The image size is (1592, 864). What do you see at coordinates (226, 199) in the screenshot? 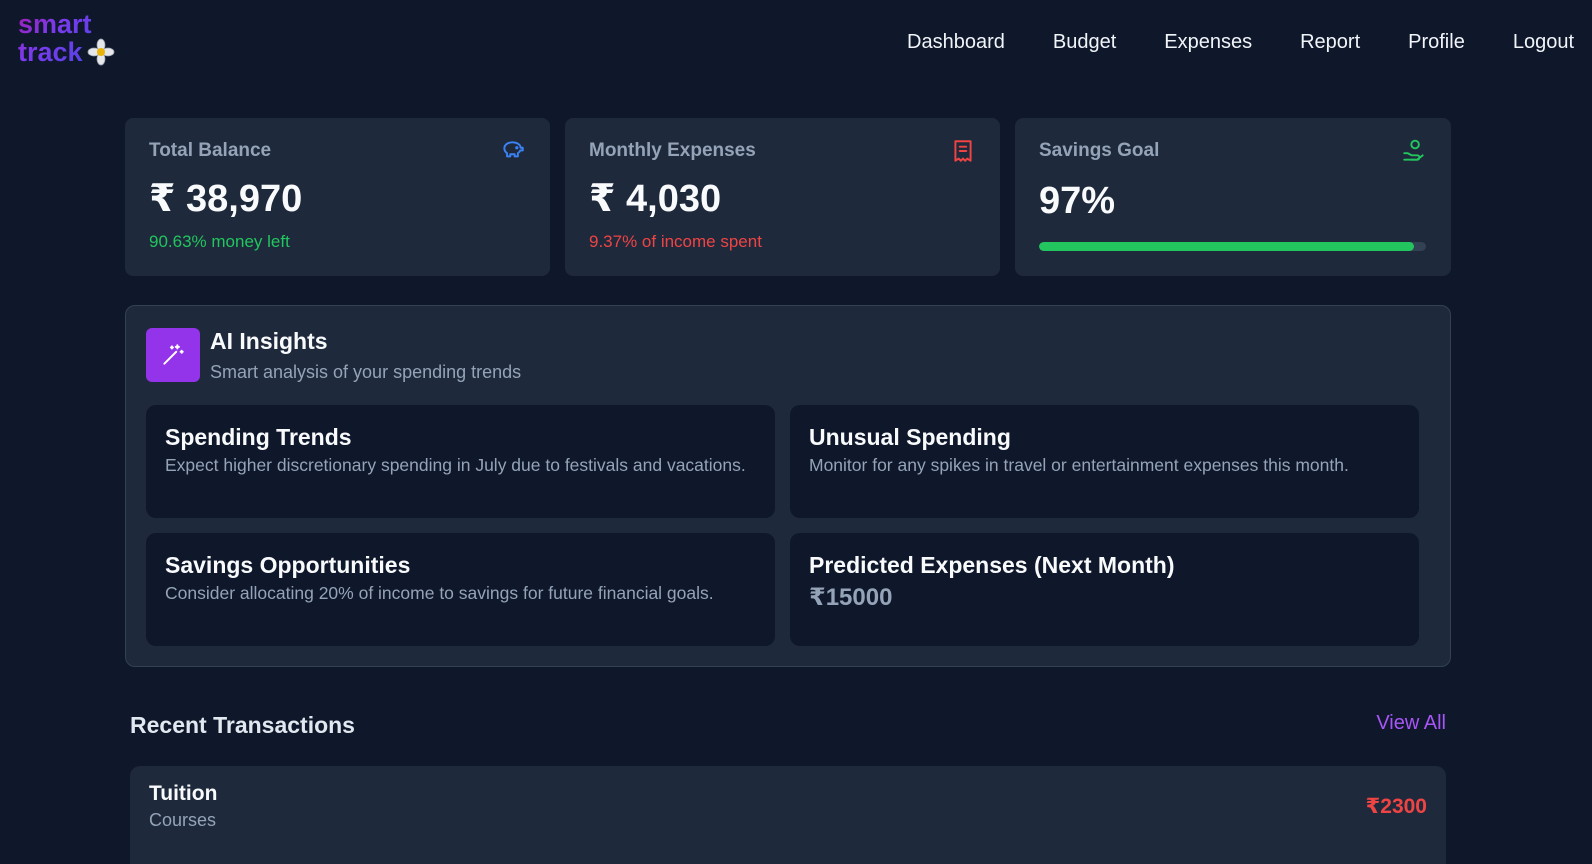
I see `total-balance-value: ₹ 38,970` at bounding box center [226, 199].